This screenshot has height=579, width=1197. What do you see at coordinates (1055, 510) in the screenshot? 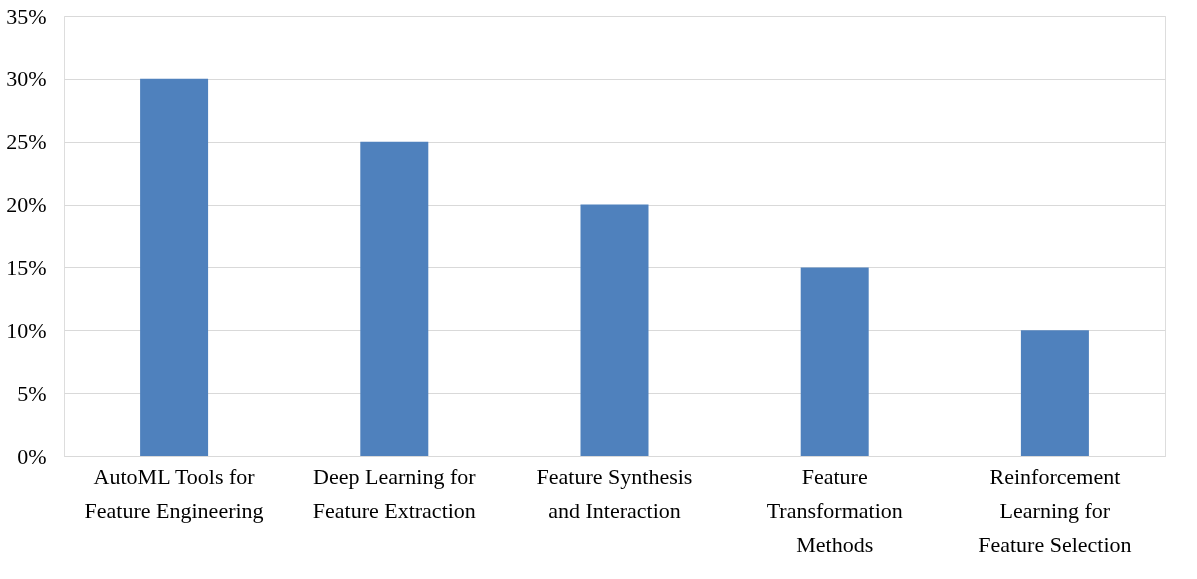
I see `x-tick-label: Reinforcement Learning for Feature Selection` at bounding box center [1055, 510].